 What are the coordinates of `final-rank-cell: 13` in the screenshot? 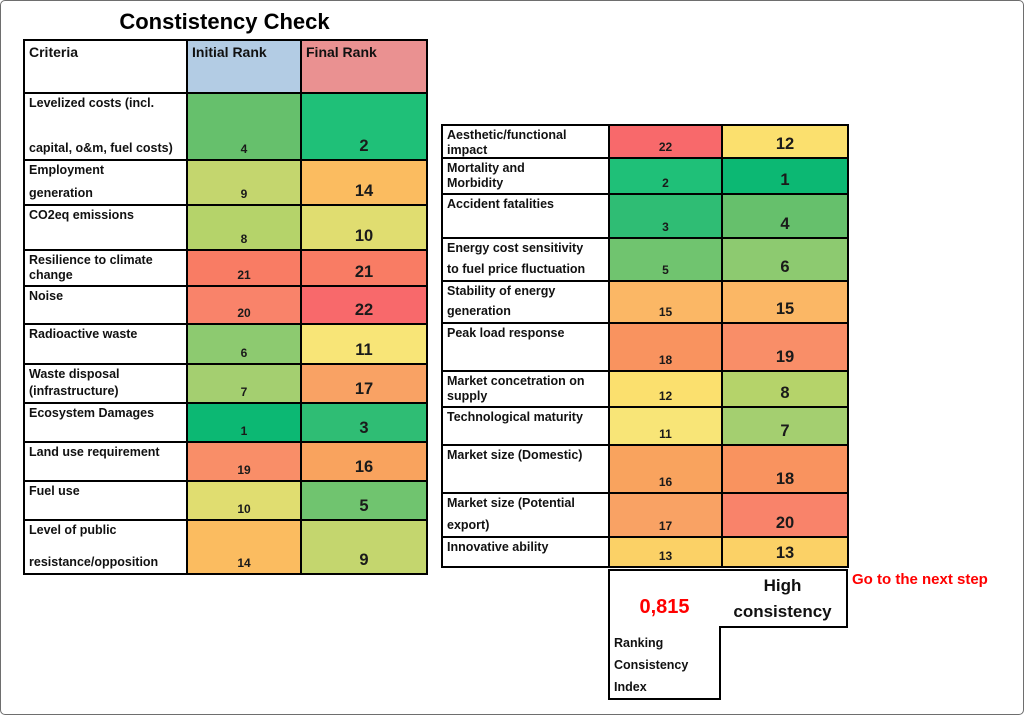 It's located at (786, 553).